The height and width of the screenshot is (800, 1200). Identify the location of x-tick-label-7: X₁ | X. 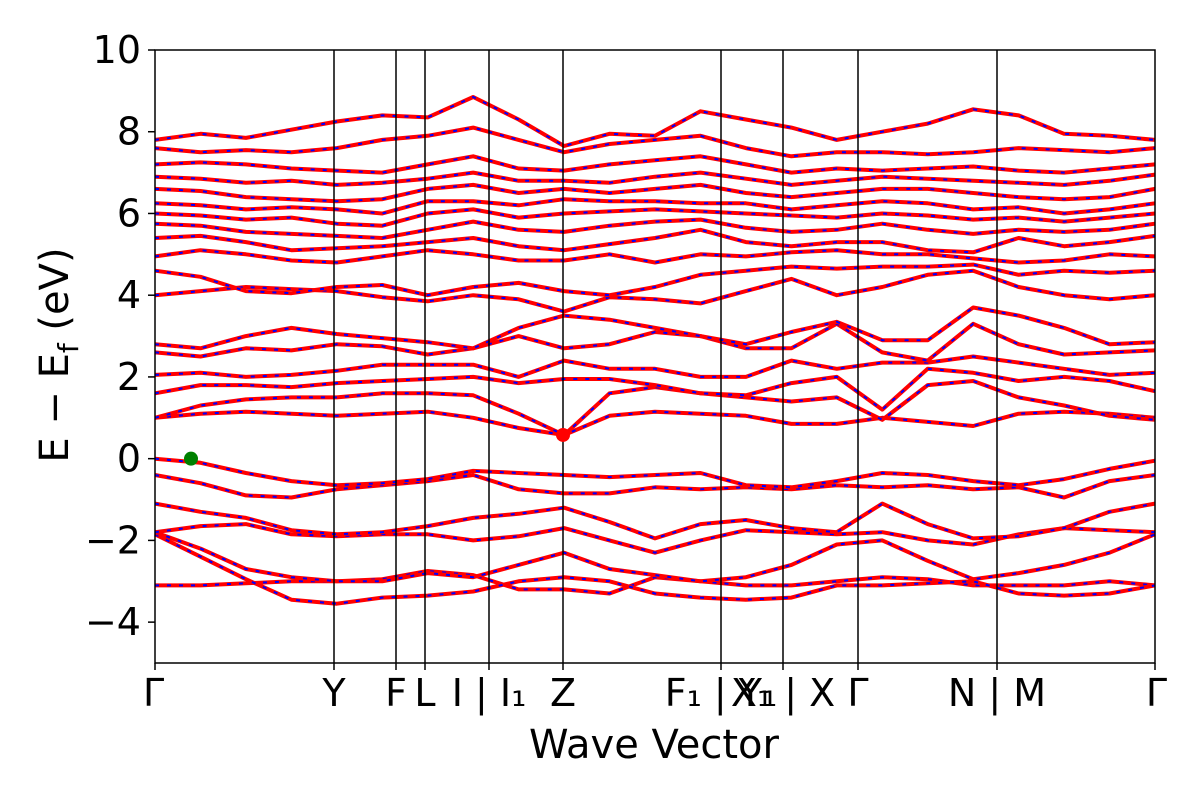
(783, 693).